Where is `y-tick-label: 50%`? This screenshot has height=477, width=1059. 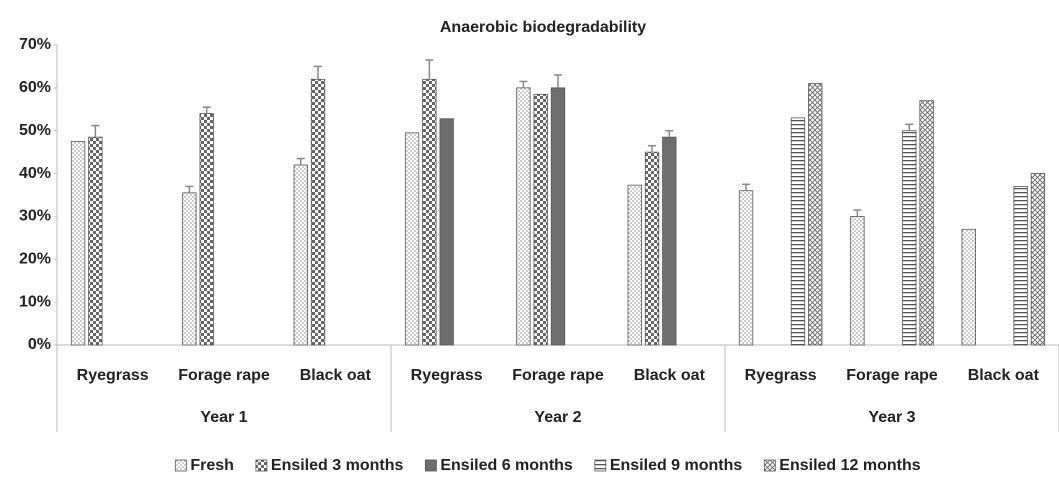
y-tick-label: 50% is located at coordinates (35, 130).